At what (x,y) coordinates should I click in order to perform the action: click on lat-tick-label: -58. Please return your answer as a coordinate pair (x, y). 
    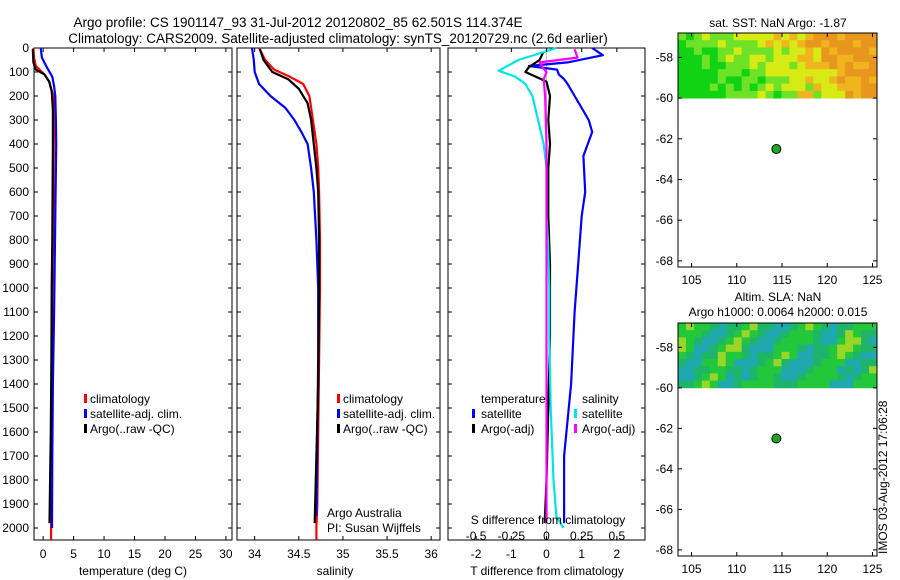
    Looking at the image, I should click on (665, 347).